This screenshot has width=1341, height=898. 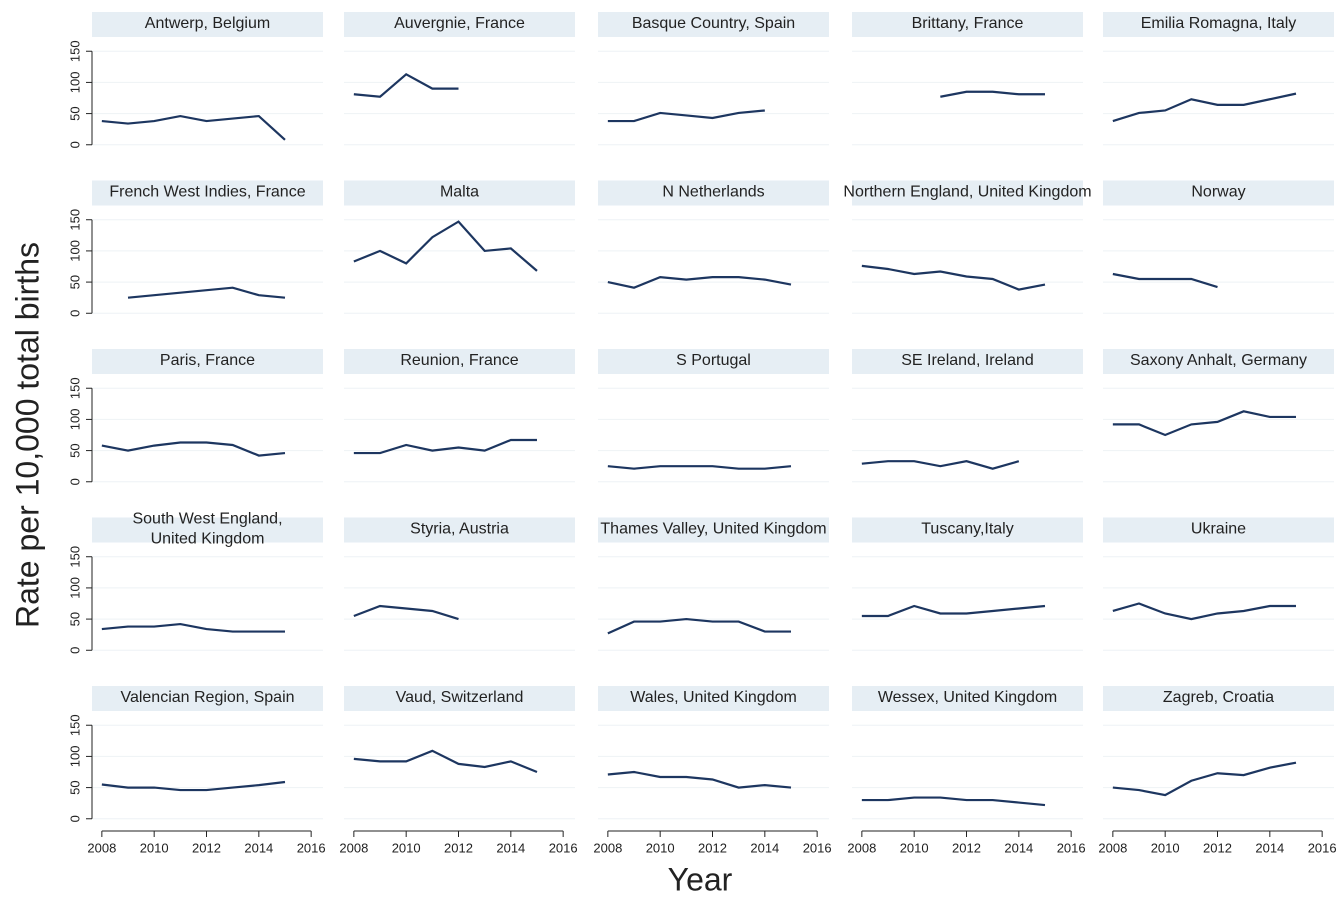 I want to click on strip-title: Zagreb, Croatia, so click(x=1218, y=697).